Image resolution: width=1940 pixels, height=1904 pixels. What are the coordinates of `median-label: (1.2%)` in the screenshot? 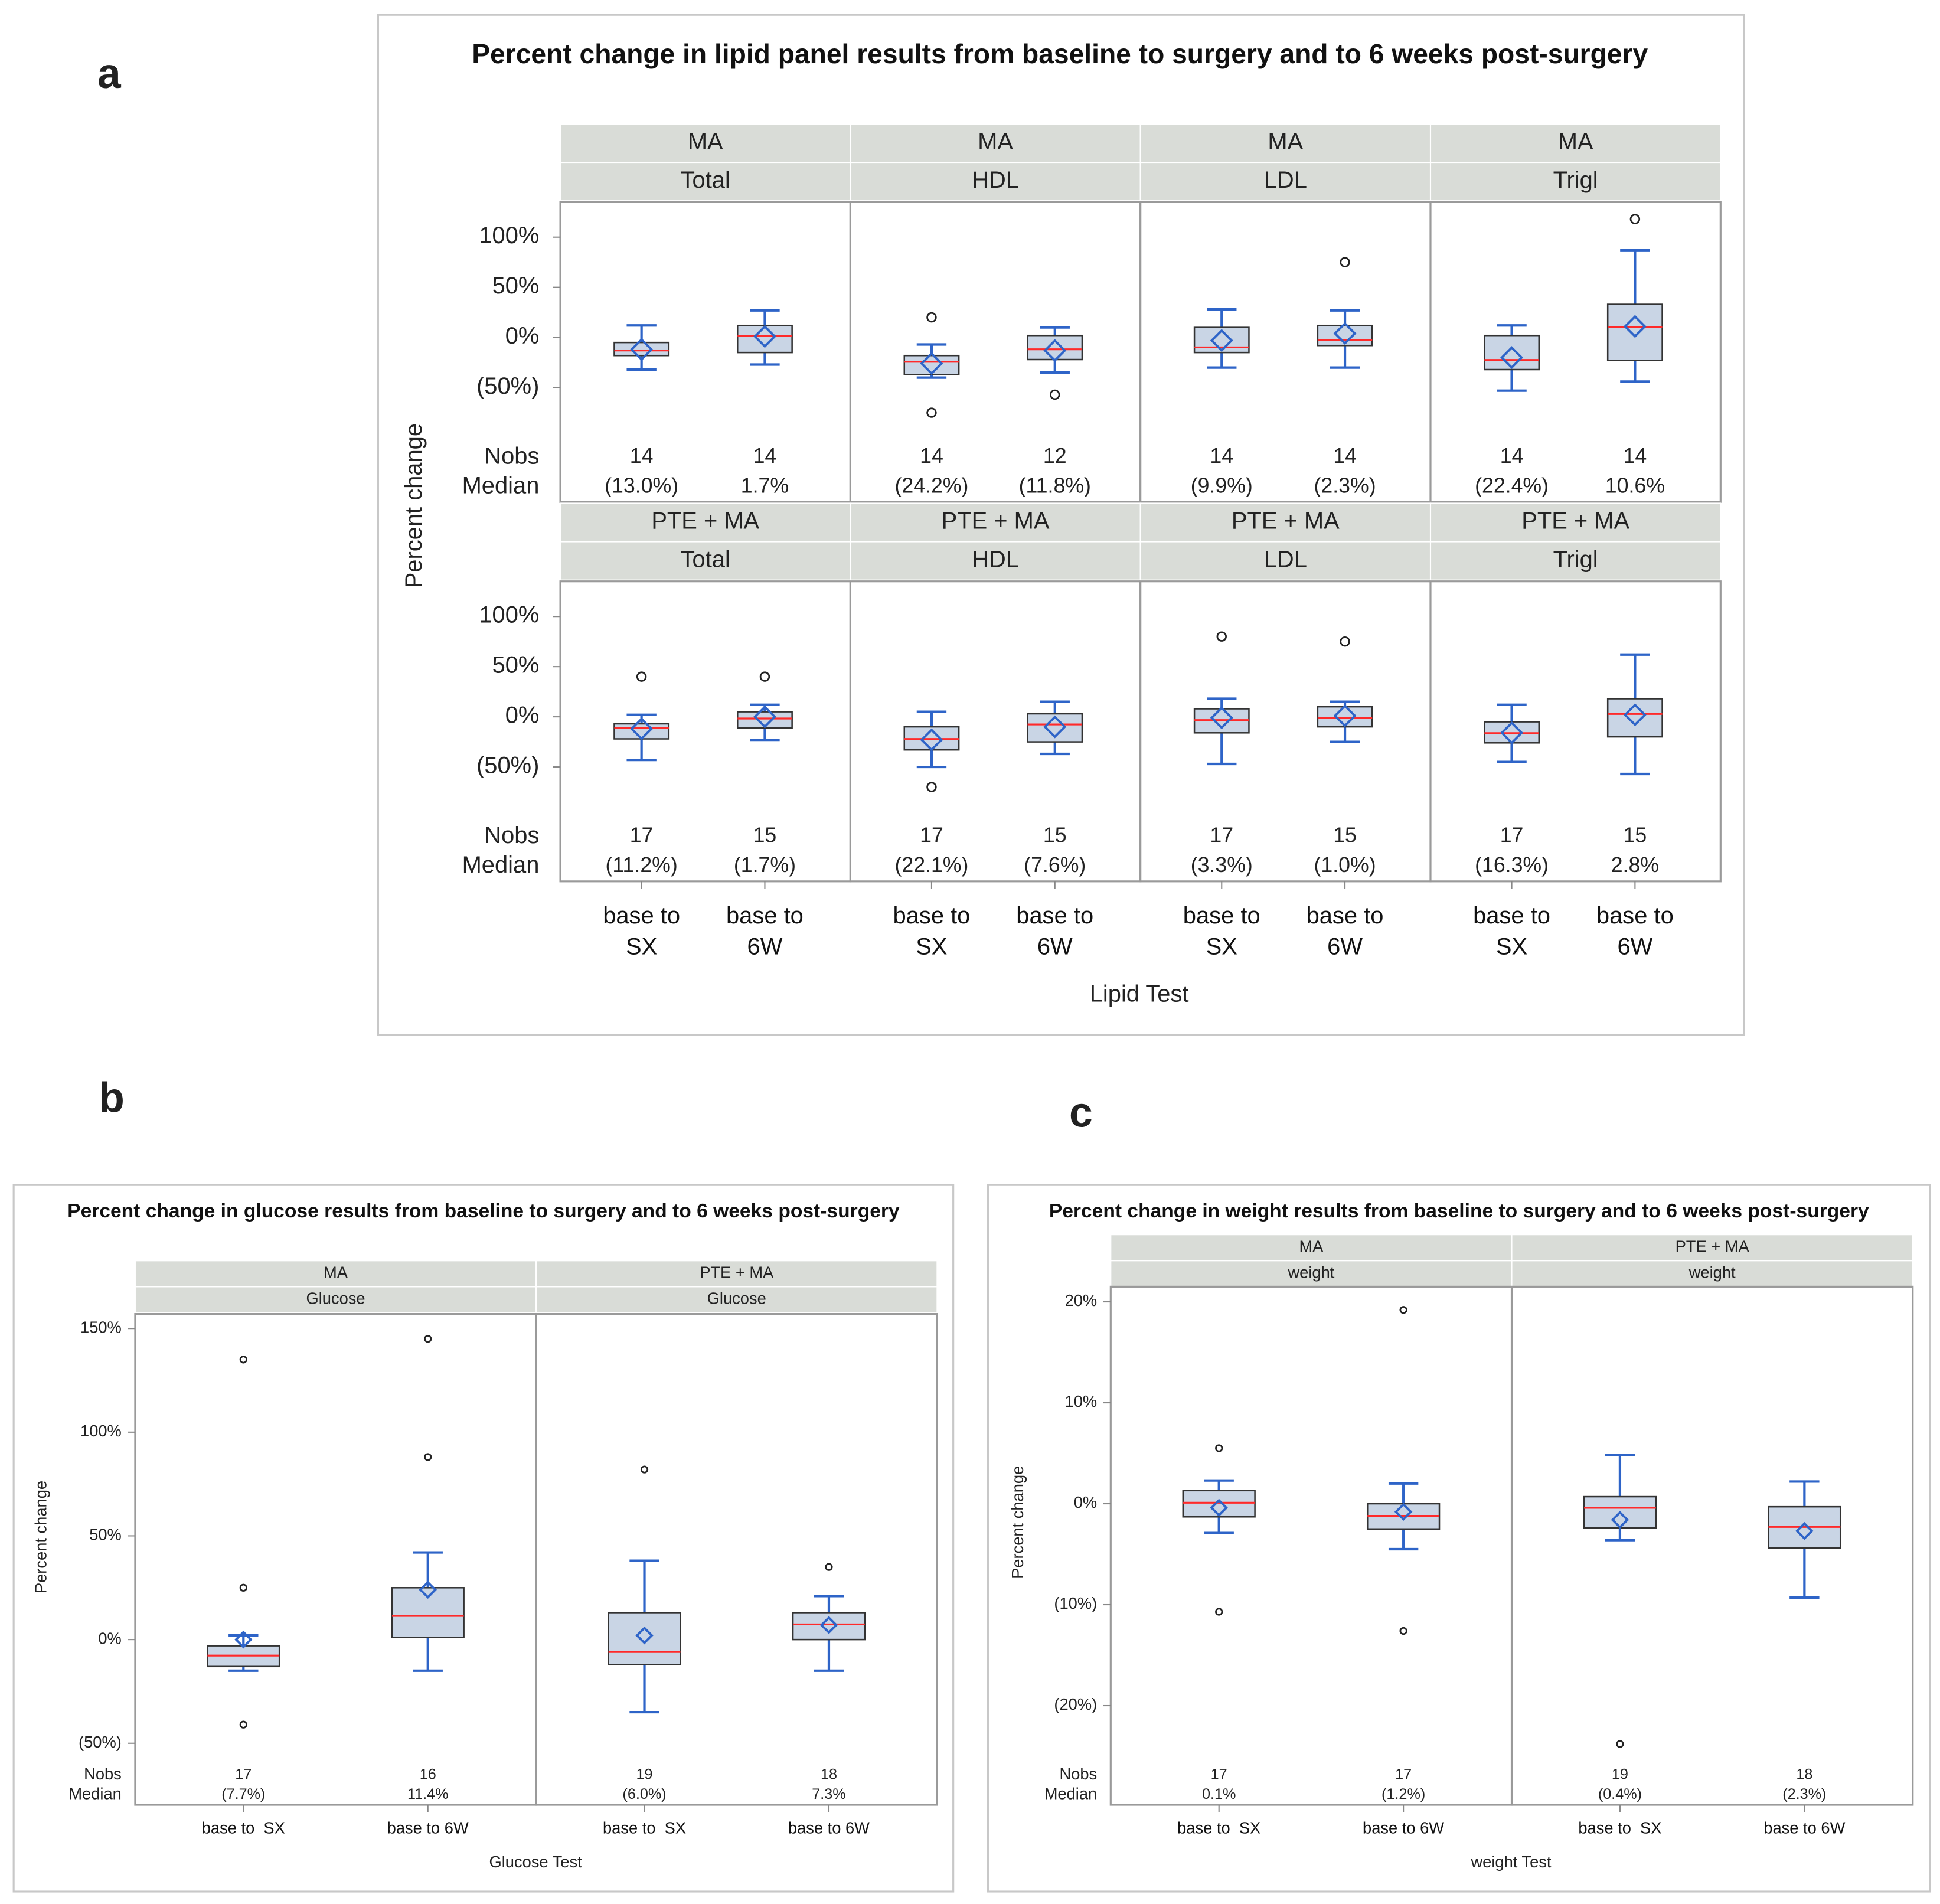 It's located at (1403, 1794).